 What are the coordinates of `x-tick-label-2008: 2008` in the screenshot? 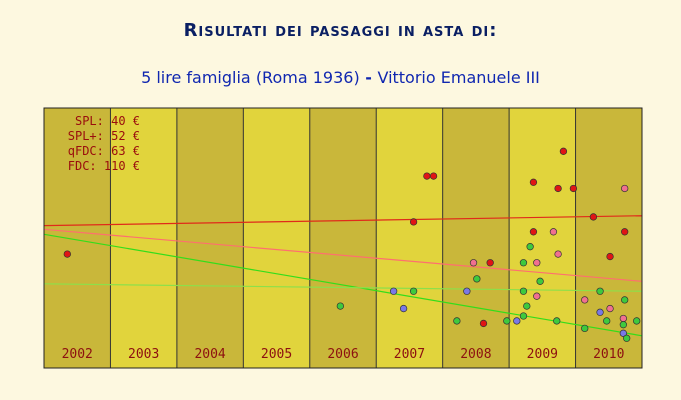 It's located at (475, 354).